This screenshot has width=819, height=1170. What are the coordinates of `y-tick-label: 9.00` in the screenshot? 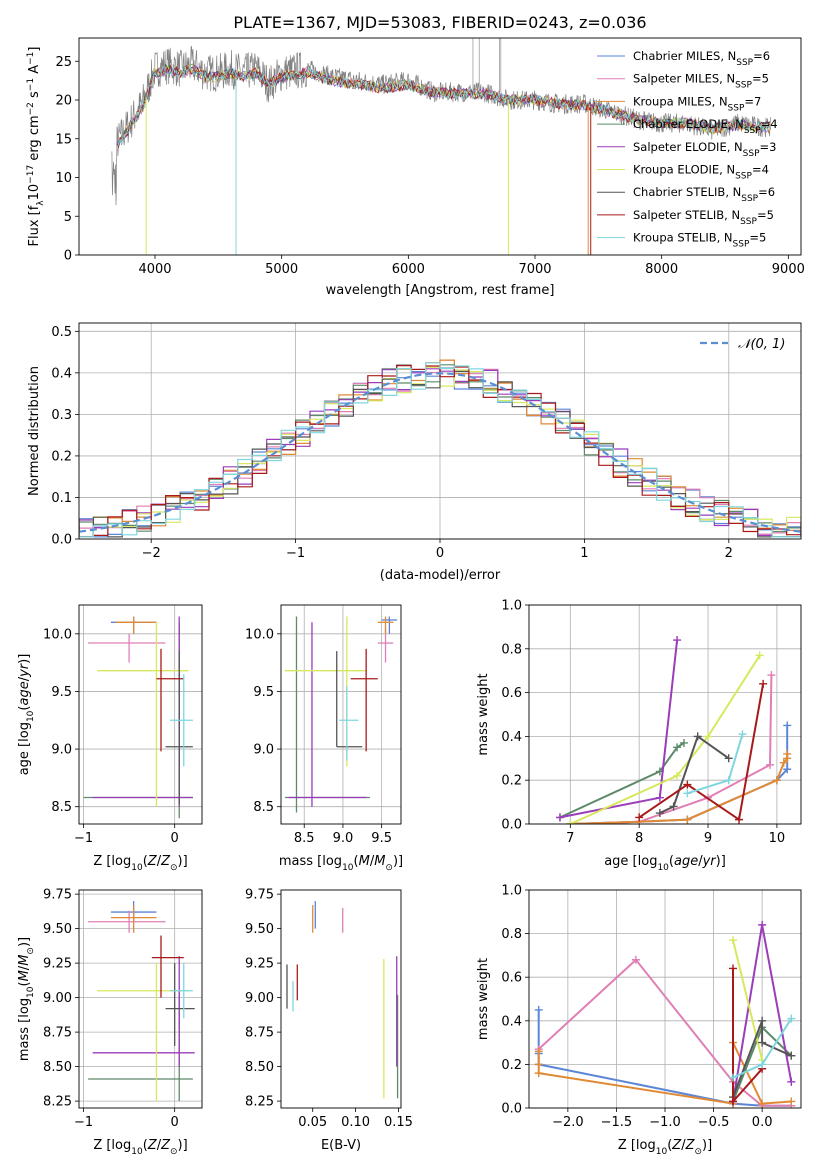 It's located at (57, 998).